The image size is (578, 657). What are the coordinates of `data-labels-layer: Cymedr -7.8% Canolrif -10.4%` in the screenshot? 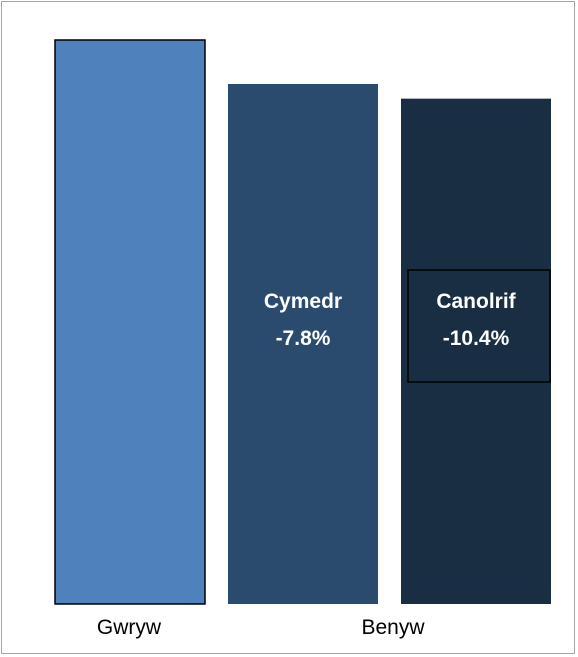 It's located at (407, 326).